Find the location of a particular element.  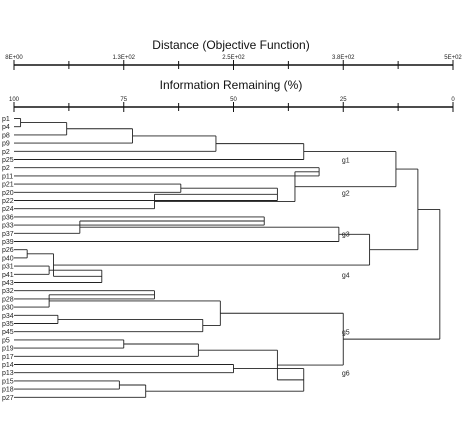

leaf-label-32: p15 is located at coordinates (8, 381).